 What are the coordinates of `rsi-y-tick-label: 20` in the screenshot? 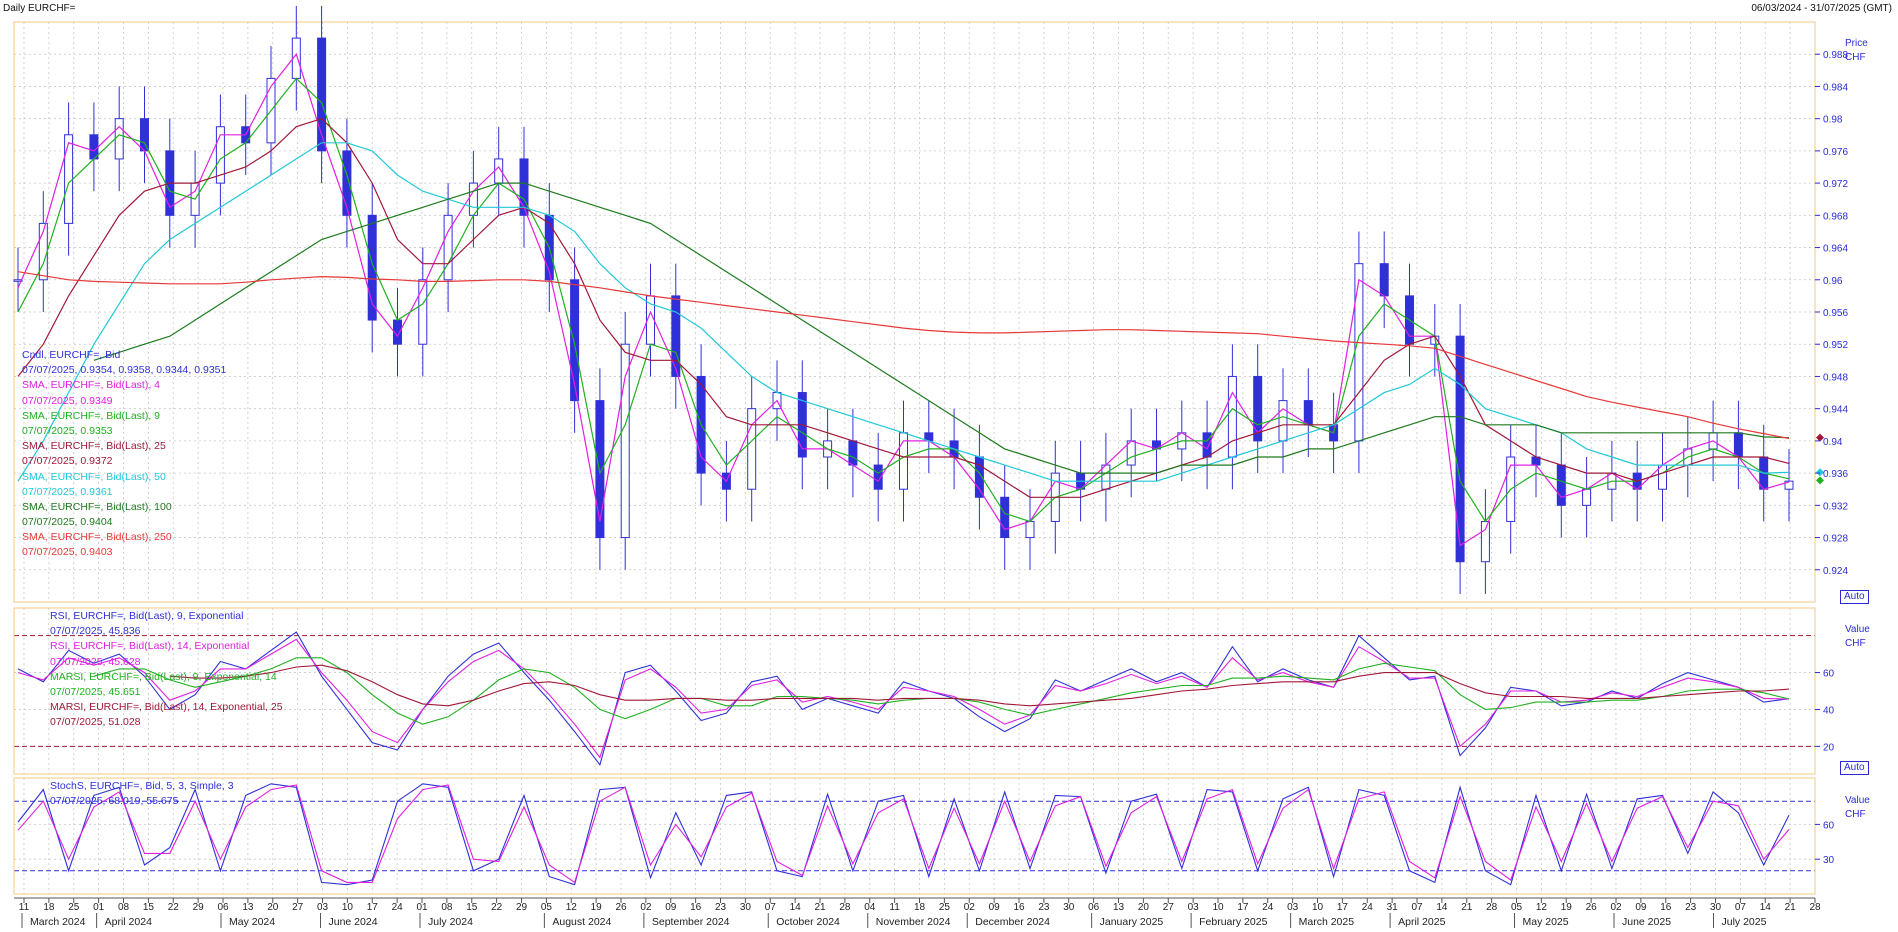 It's located at (1829, 747).